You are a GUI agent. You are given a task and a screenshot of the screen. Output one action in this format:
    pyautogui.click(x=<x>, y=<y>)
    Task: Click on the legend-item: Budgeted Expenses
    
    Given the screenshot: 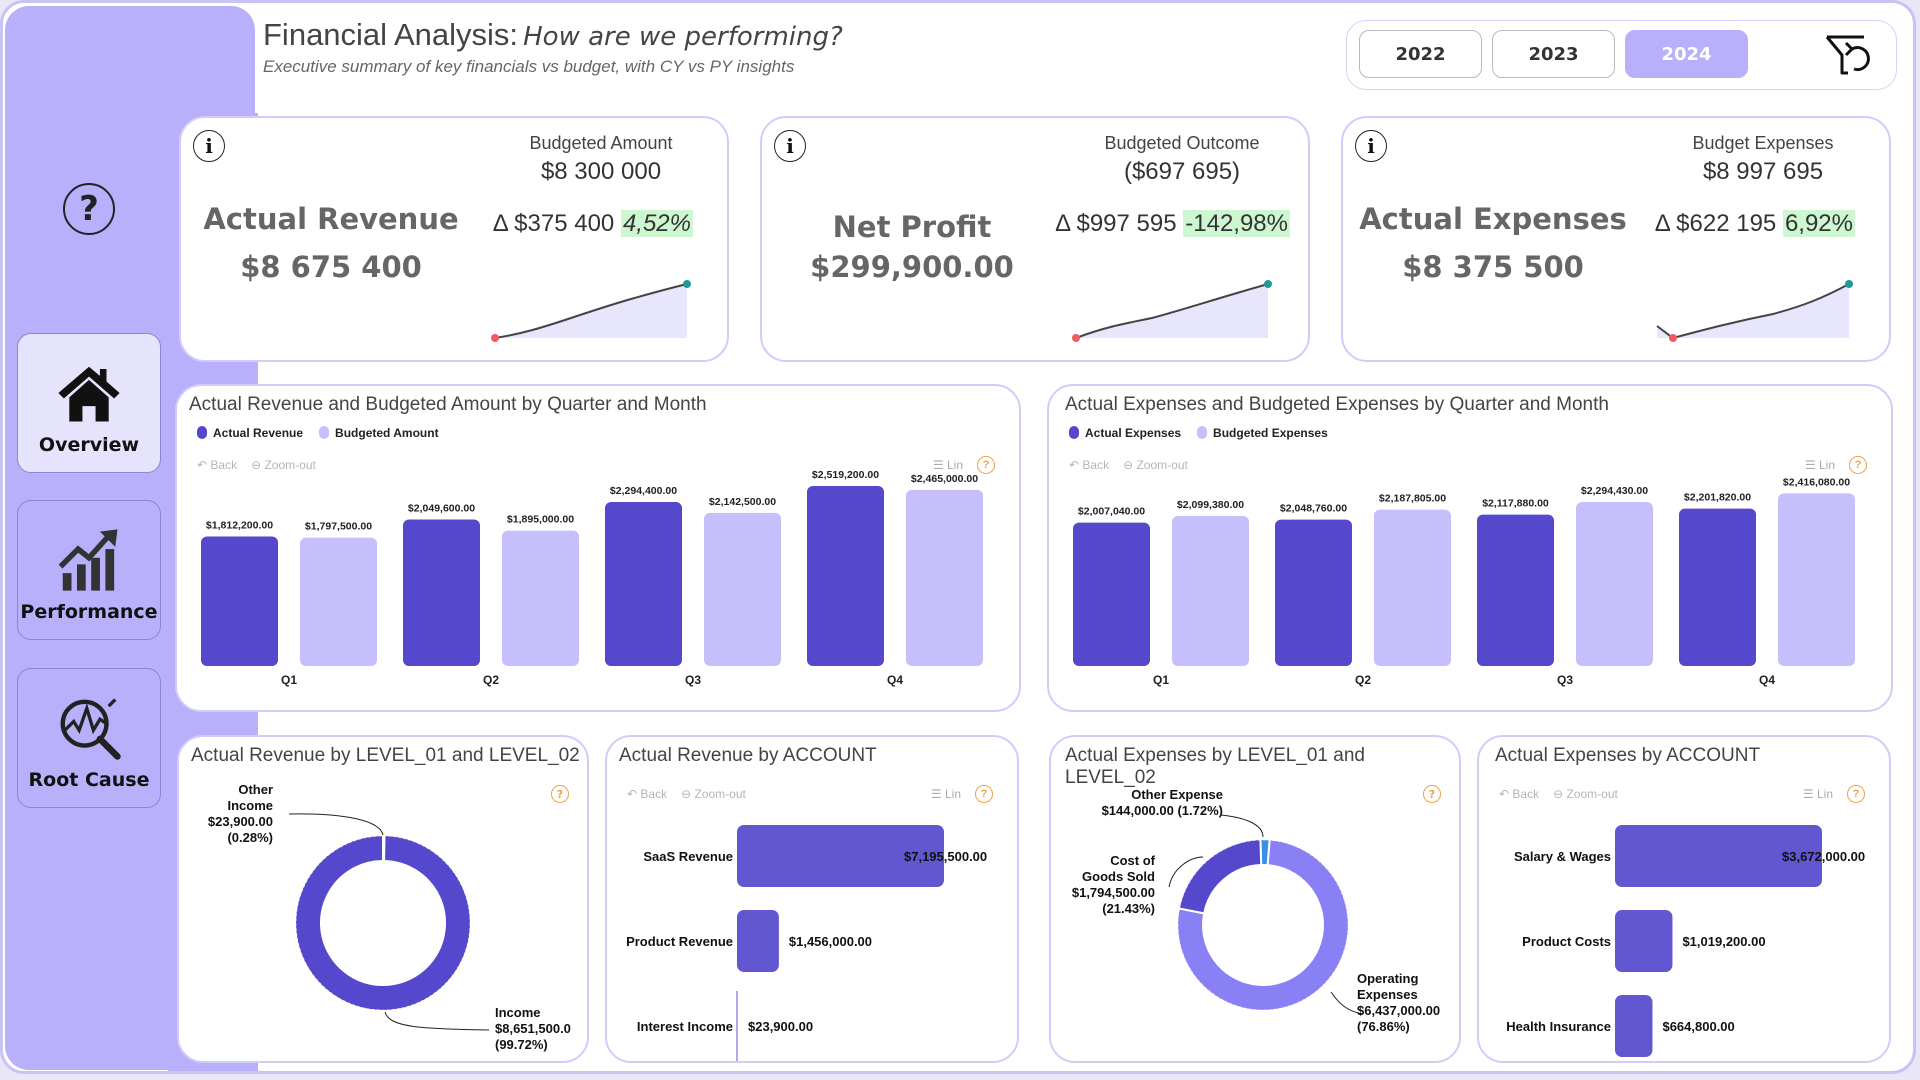 What is the action you would take?
    pyautogui.click(x=1262, y=433)
    